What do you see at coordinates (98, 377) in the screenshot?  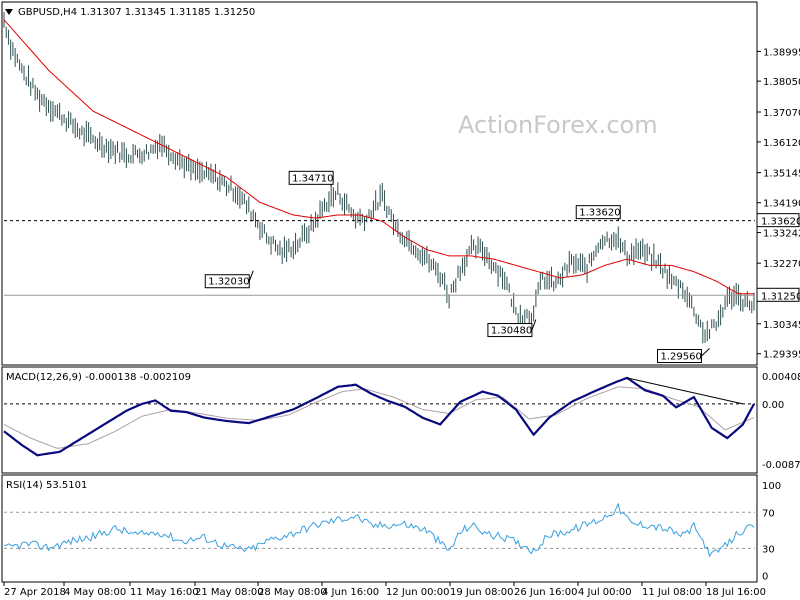 I see `macd-title: MACD(12,26,9) -0.000138 -0.002109` at bounding box center [98, 377].